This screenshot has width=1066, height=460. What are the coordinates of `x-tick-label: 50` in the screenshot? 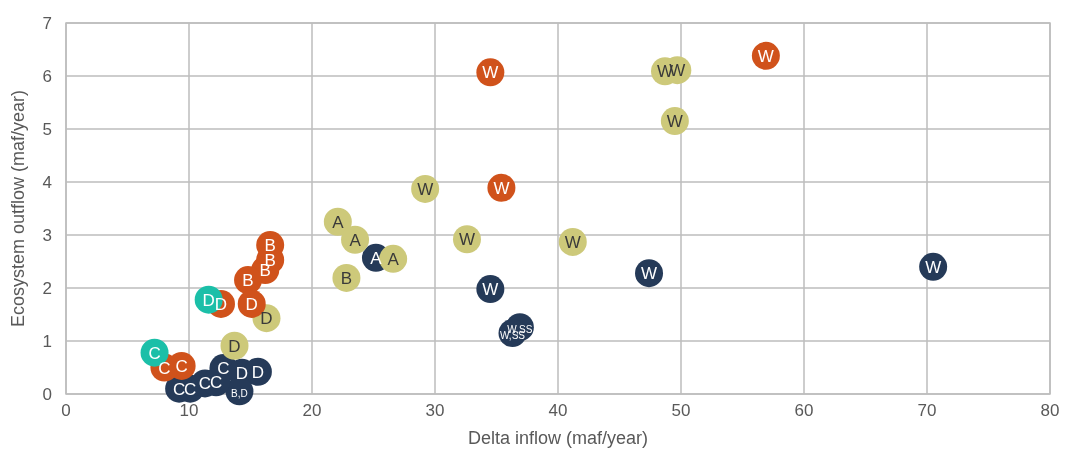 It's located at (681, 410).